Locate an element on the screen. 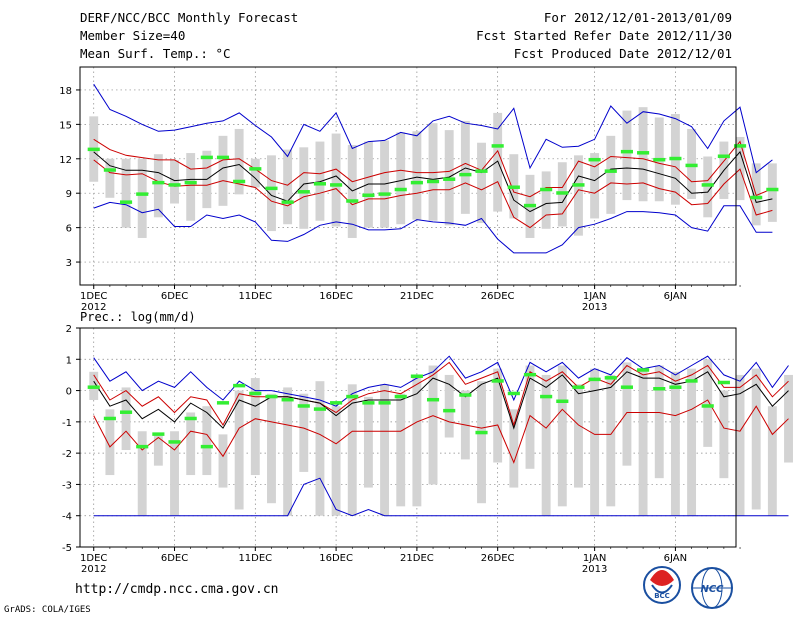  panel1-xtick-label: 6DEC is located at coordinates (174, 558).